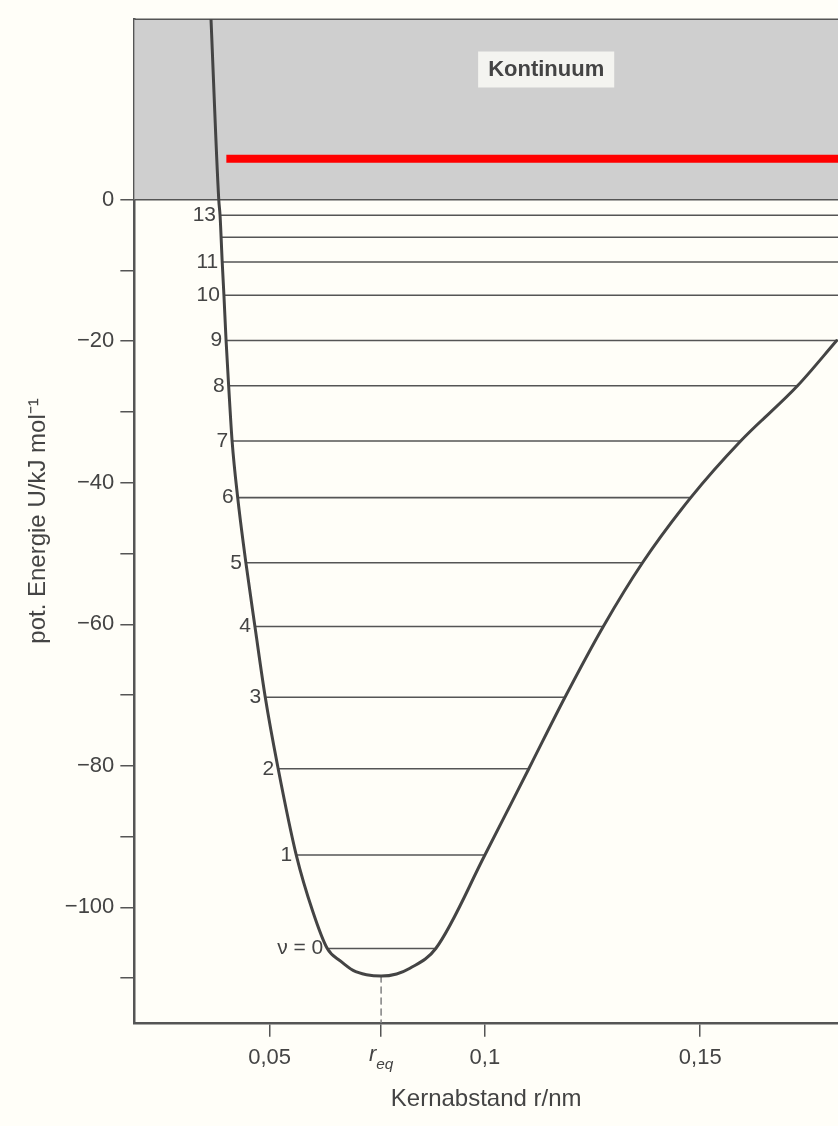 This screenshot has height=1126, width=838. Describe the element at coordinates (108, 198) in the screenshot. I see `y-tick-label: 0` at that location.